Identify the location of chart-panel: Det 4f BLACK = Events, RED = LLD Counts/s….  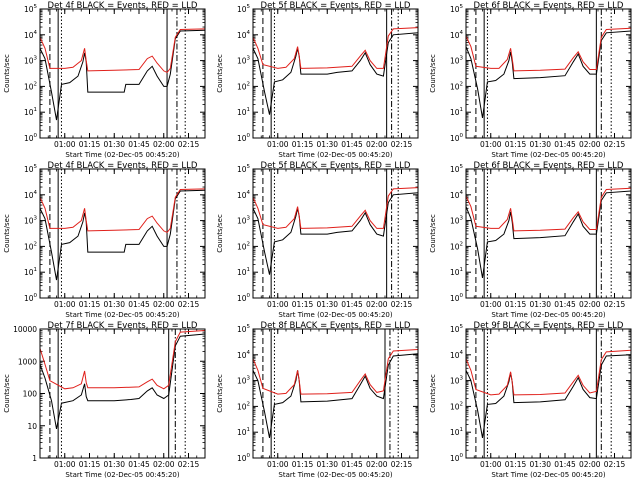
(104, 240).